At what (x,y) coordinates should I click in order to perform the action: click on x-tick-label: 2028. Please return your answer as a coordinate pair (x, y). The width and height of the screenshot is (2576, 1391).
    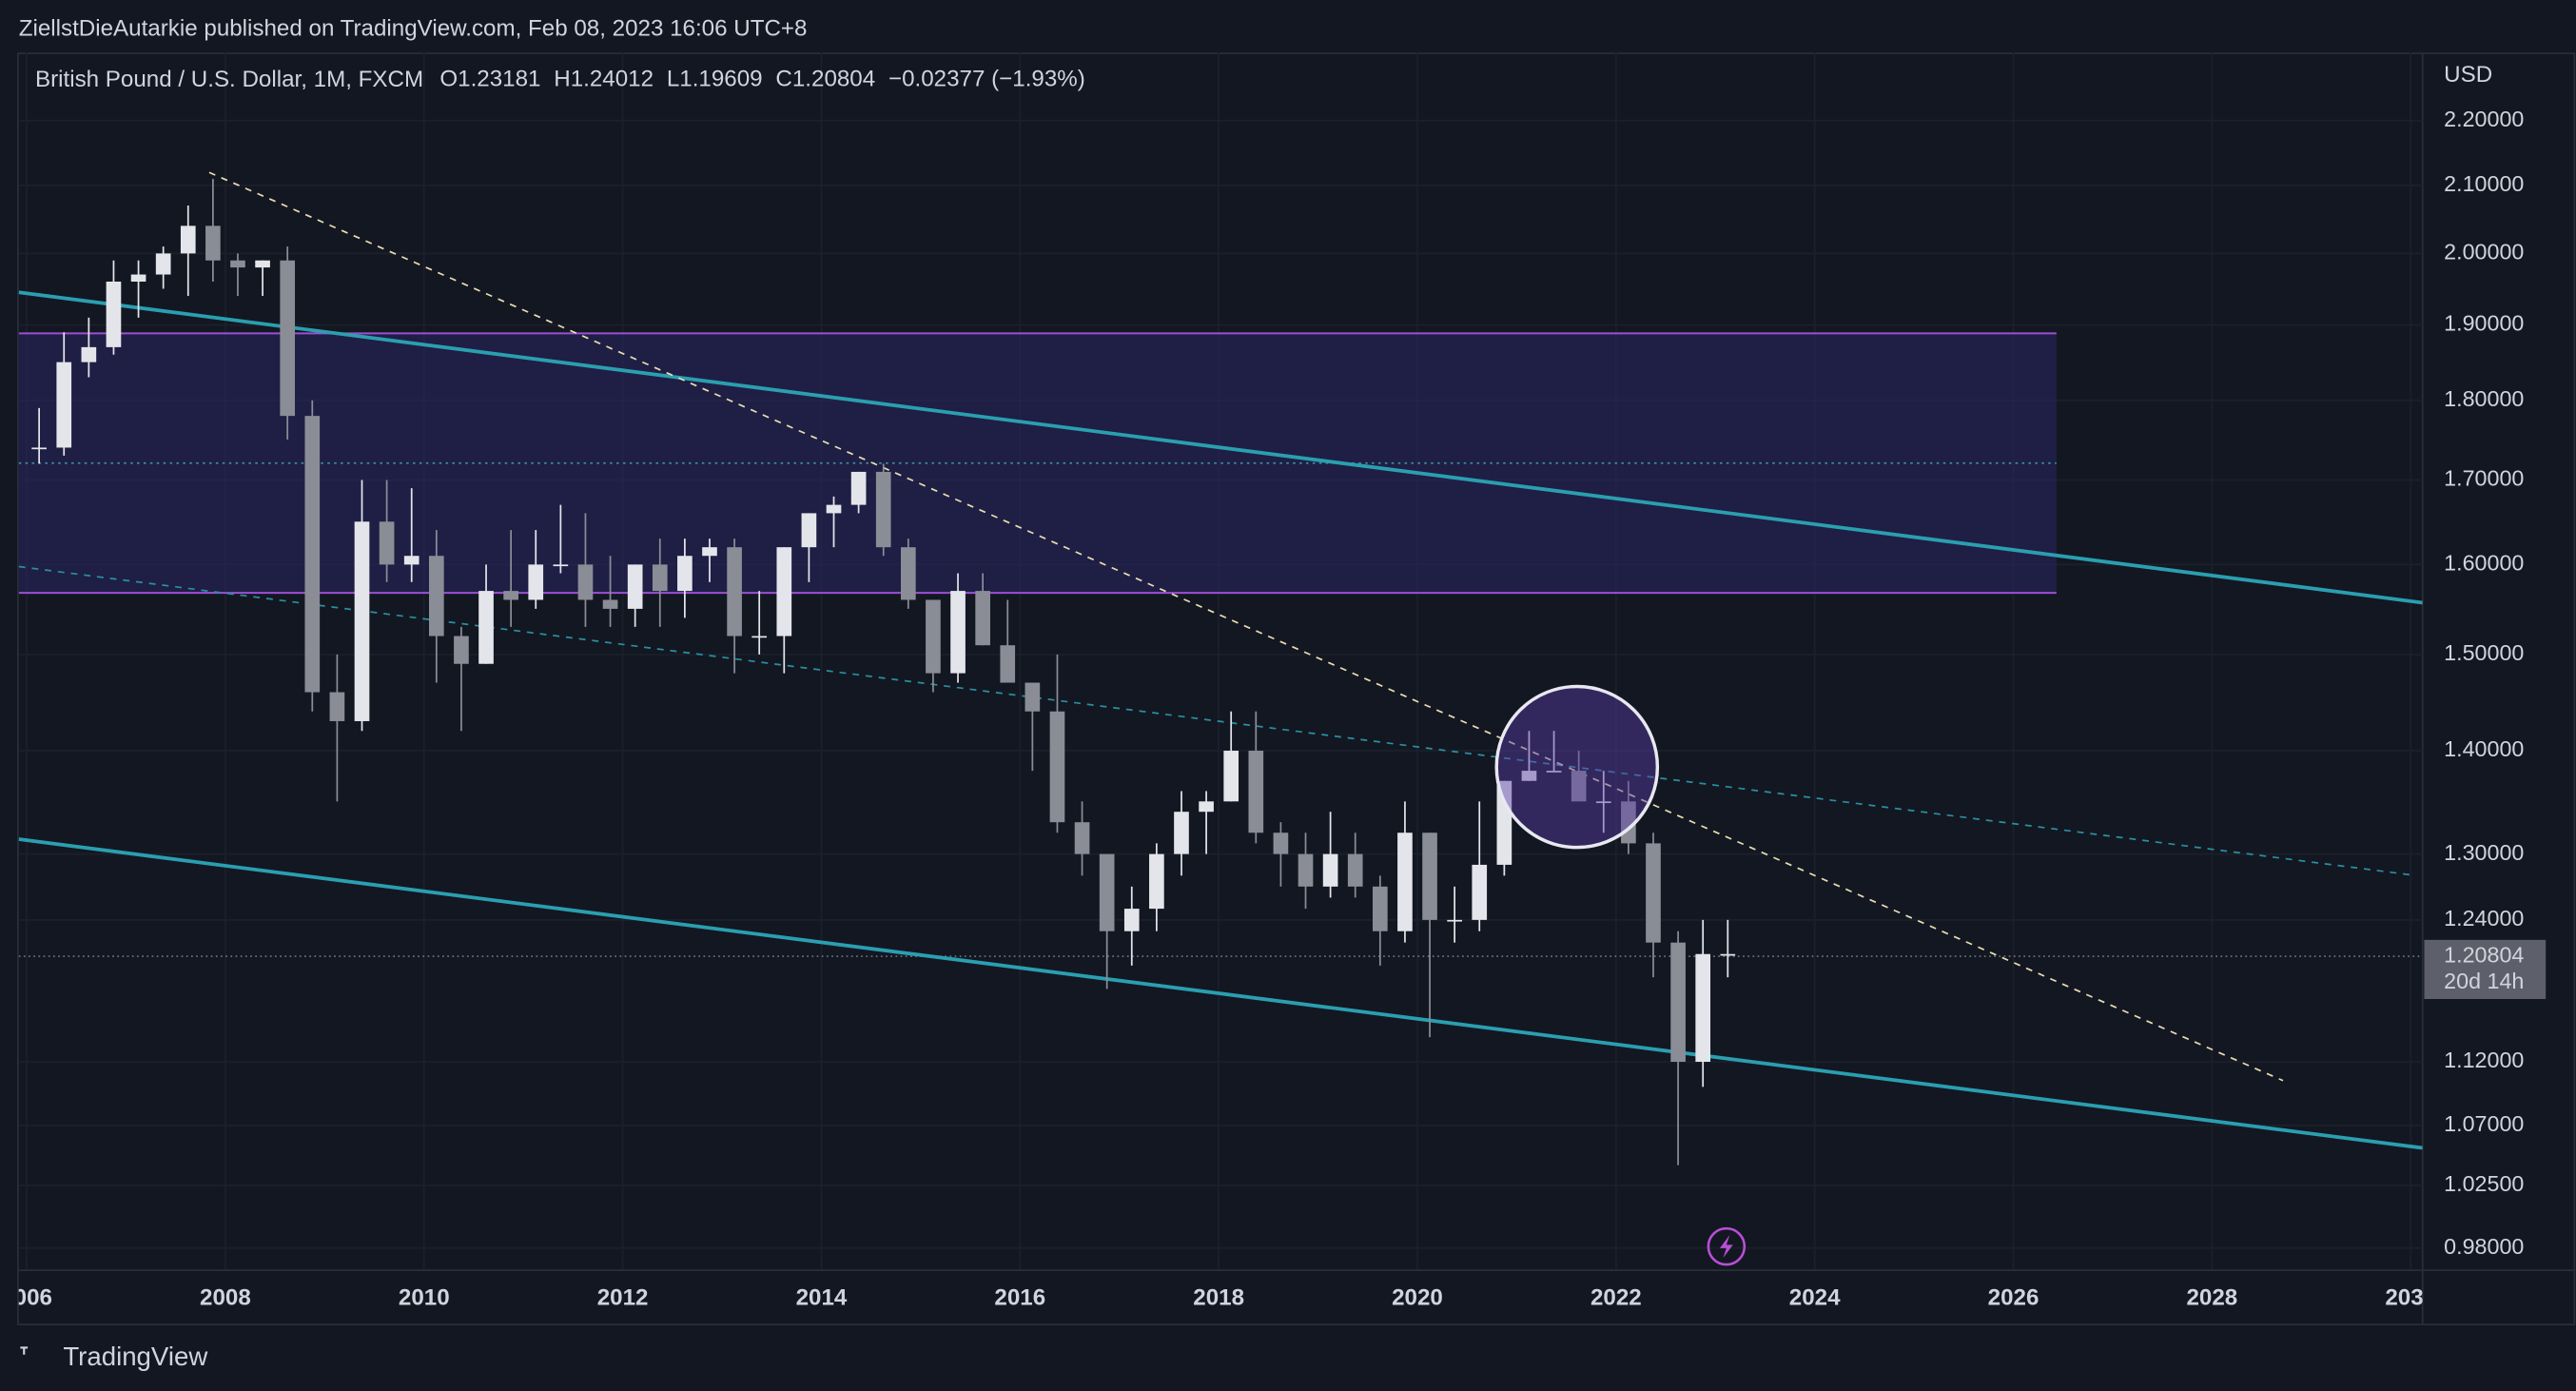
    Looking at the image, I should click on (2212, 1298).